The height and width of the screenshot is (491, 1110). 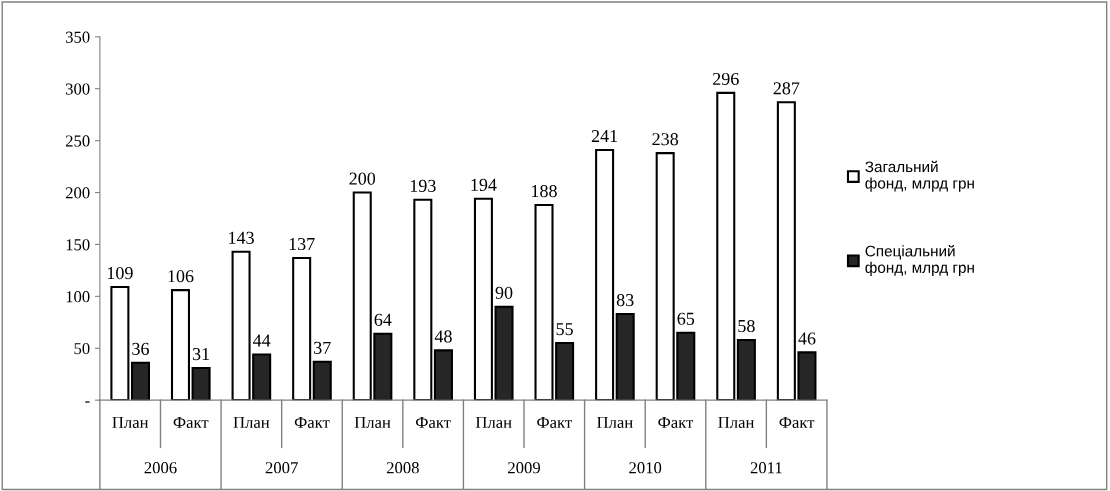 I want to click on data-label: 296, so click(x=726, y=79).